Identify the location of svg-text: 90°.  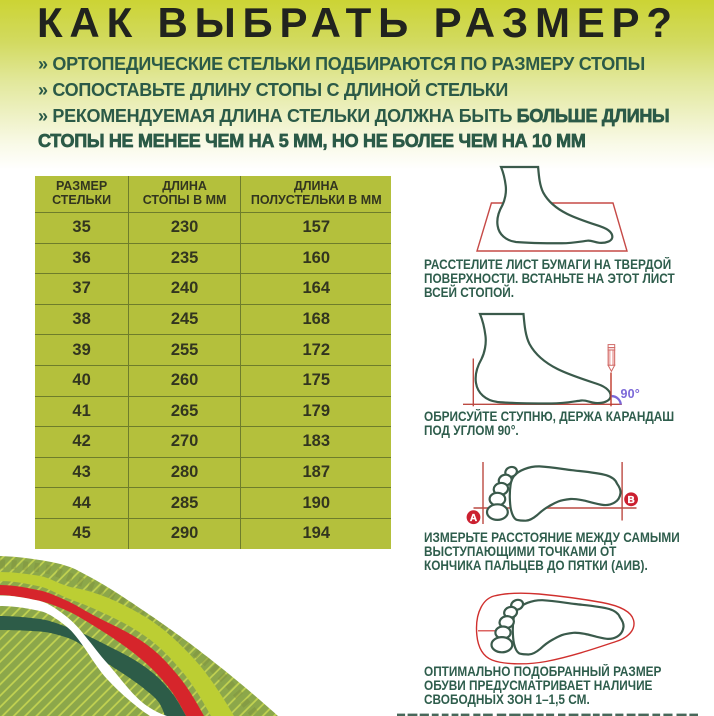
(631, 394).